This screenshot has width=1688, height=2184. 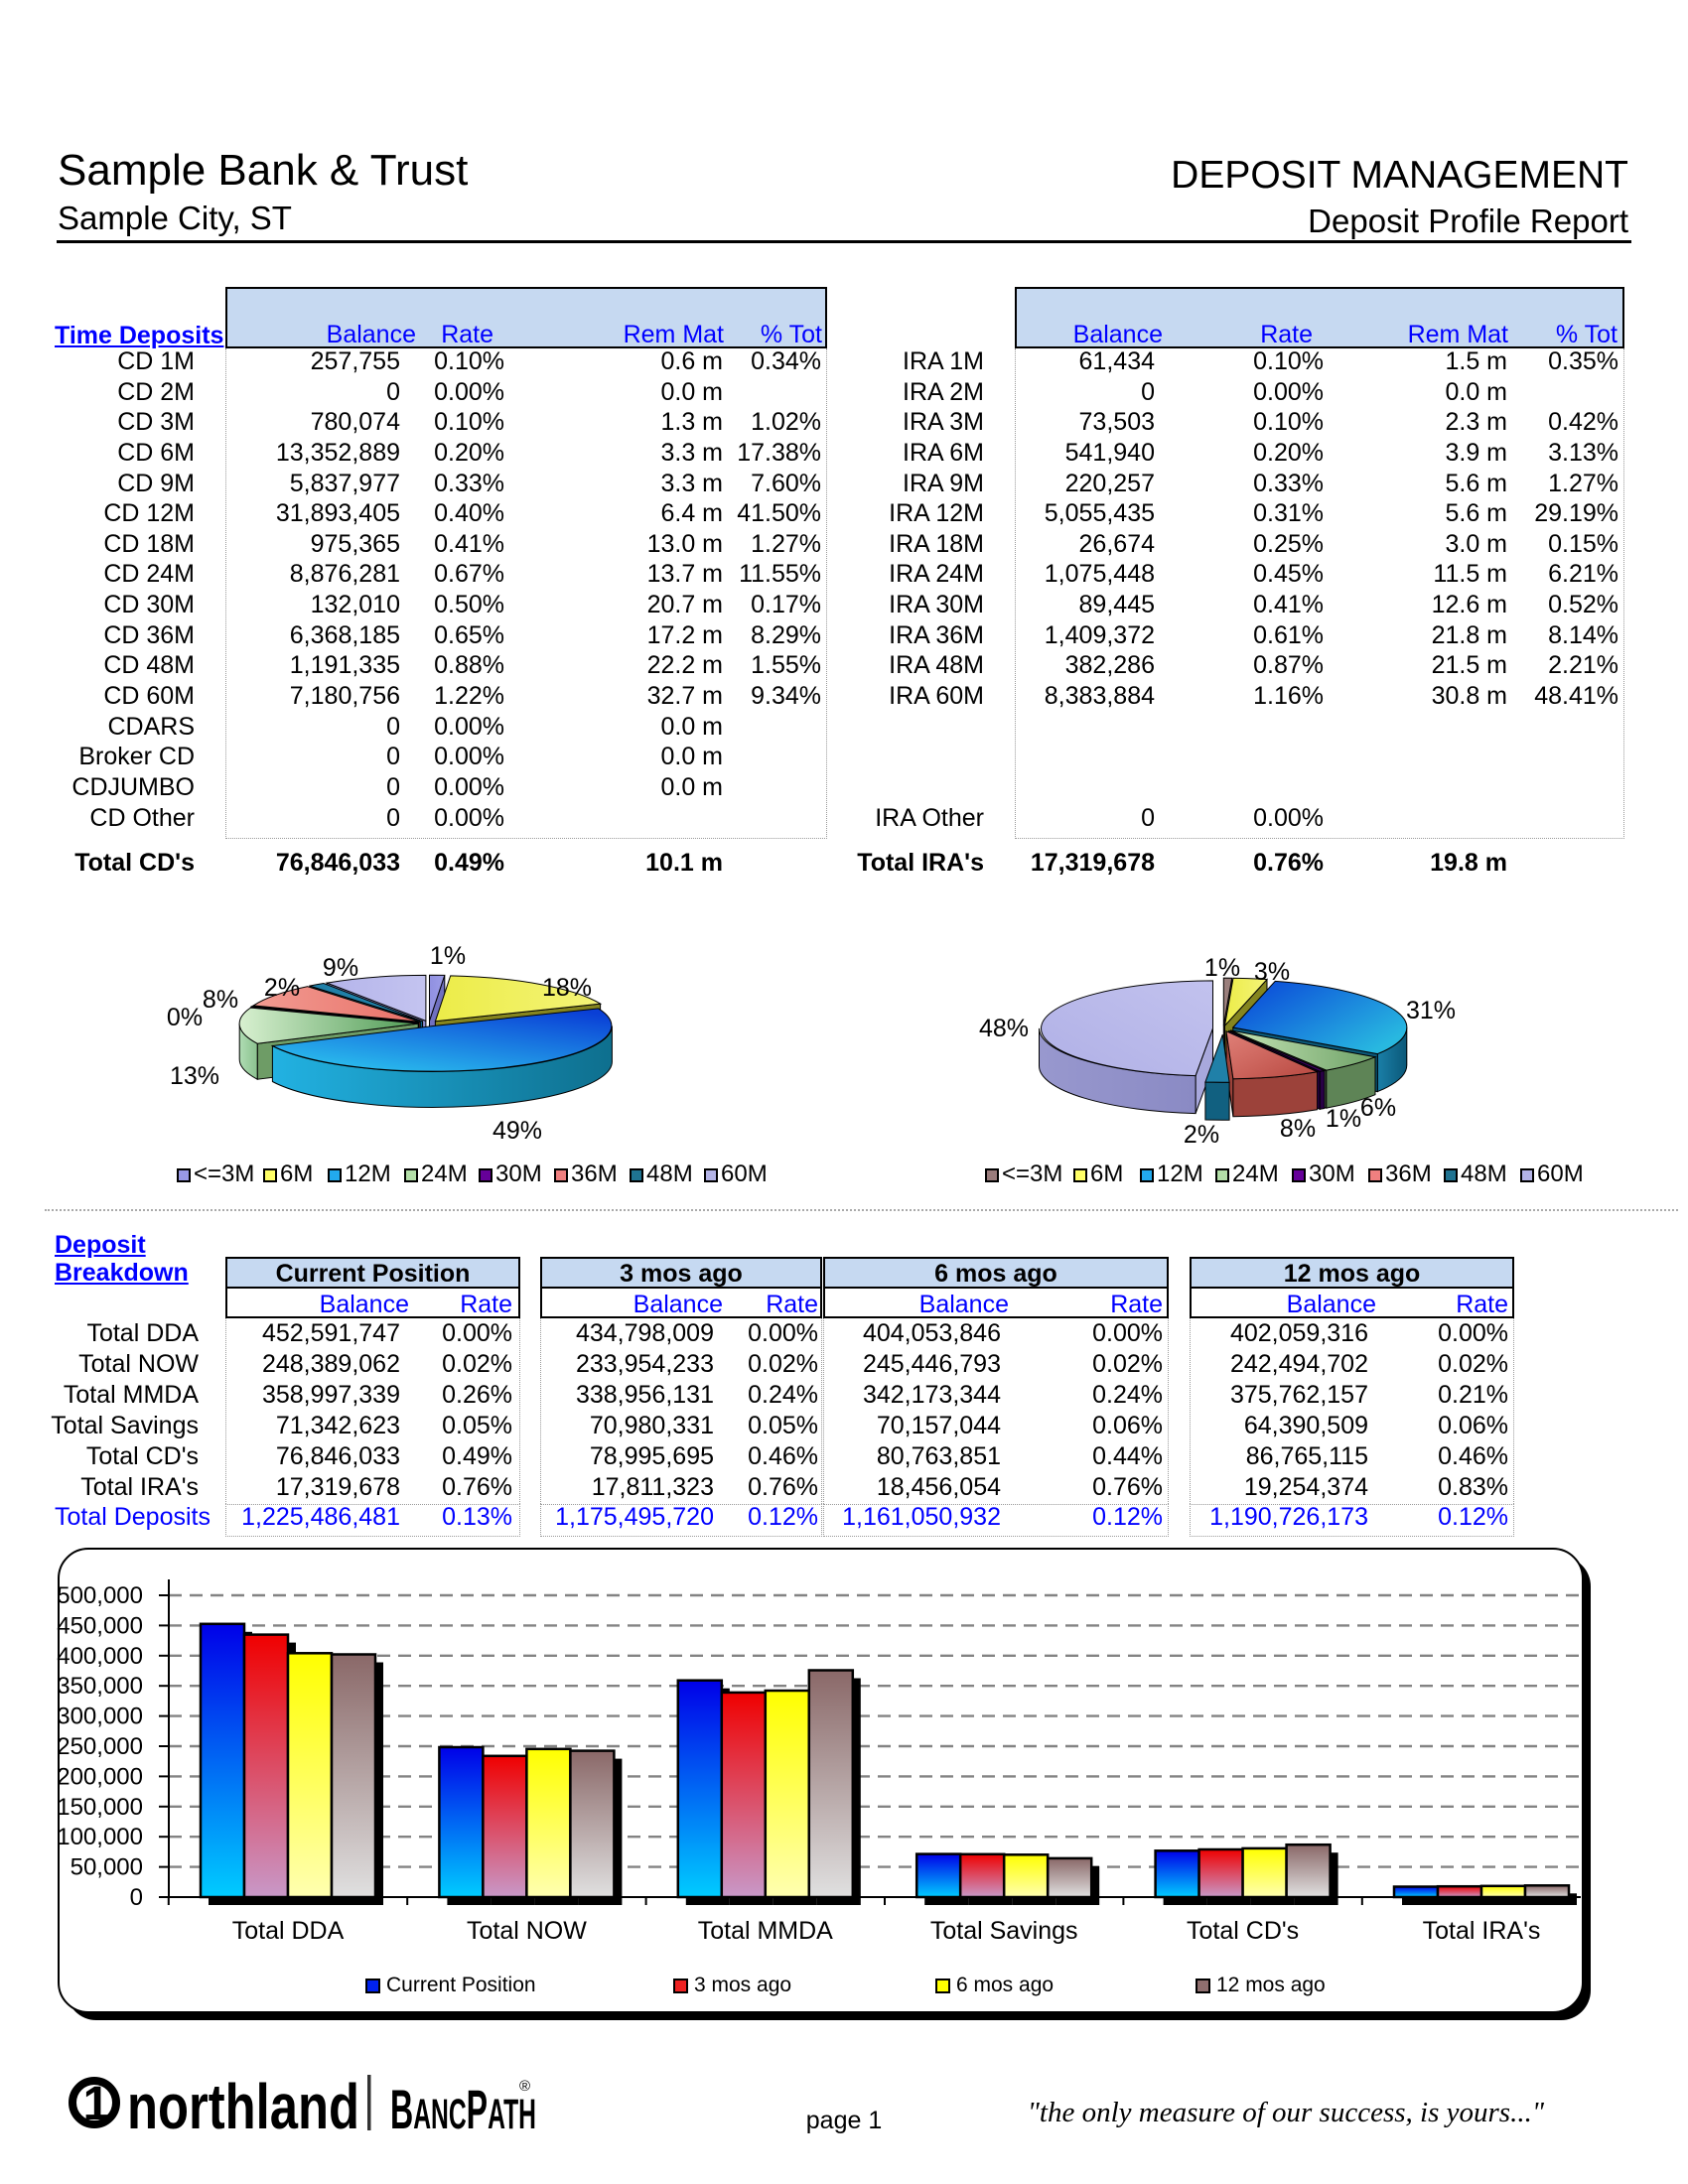 What do you see at coordinates (765, 1931) in the screenshot?
I see `svg-text: Total MMDA` at bounding box center [765, 1931].